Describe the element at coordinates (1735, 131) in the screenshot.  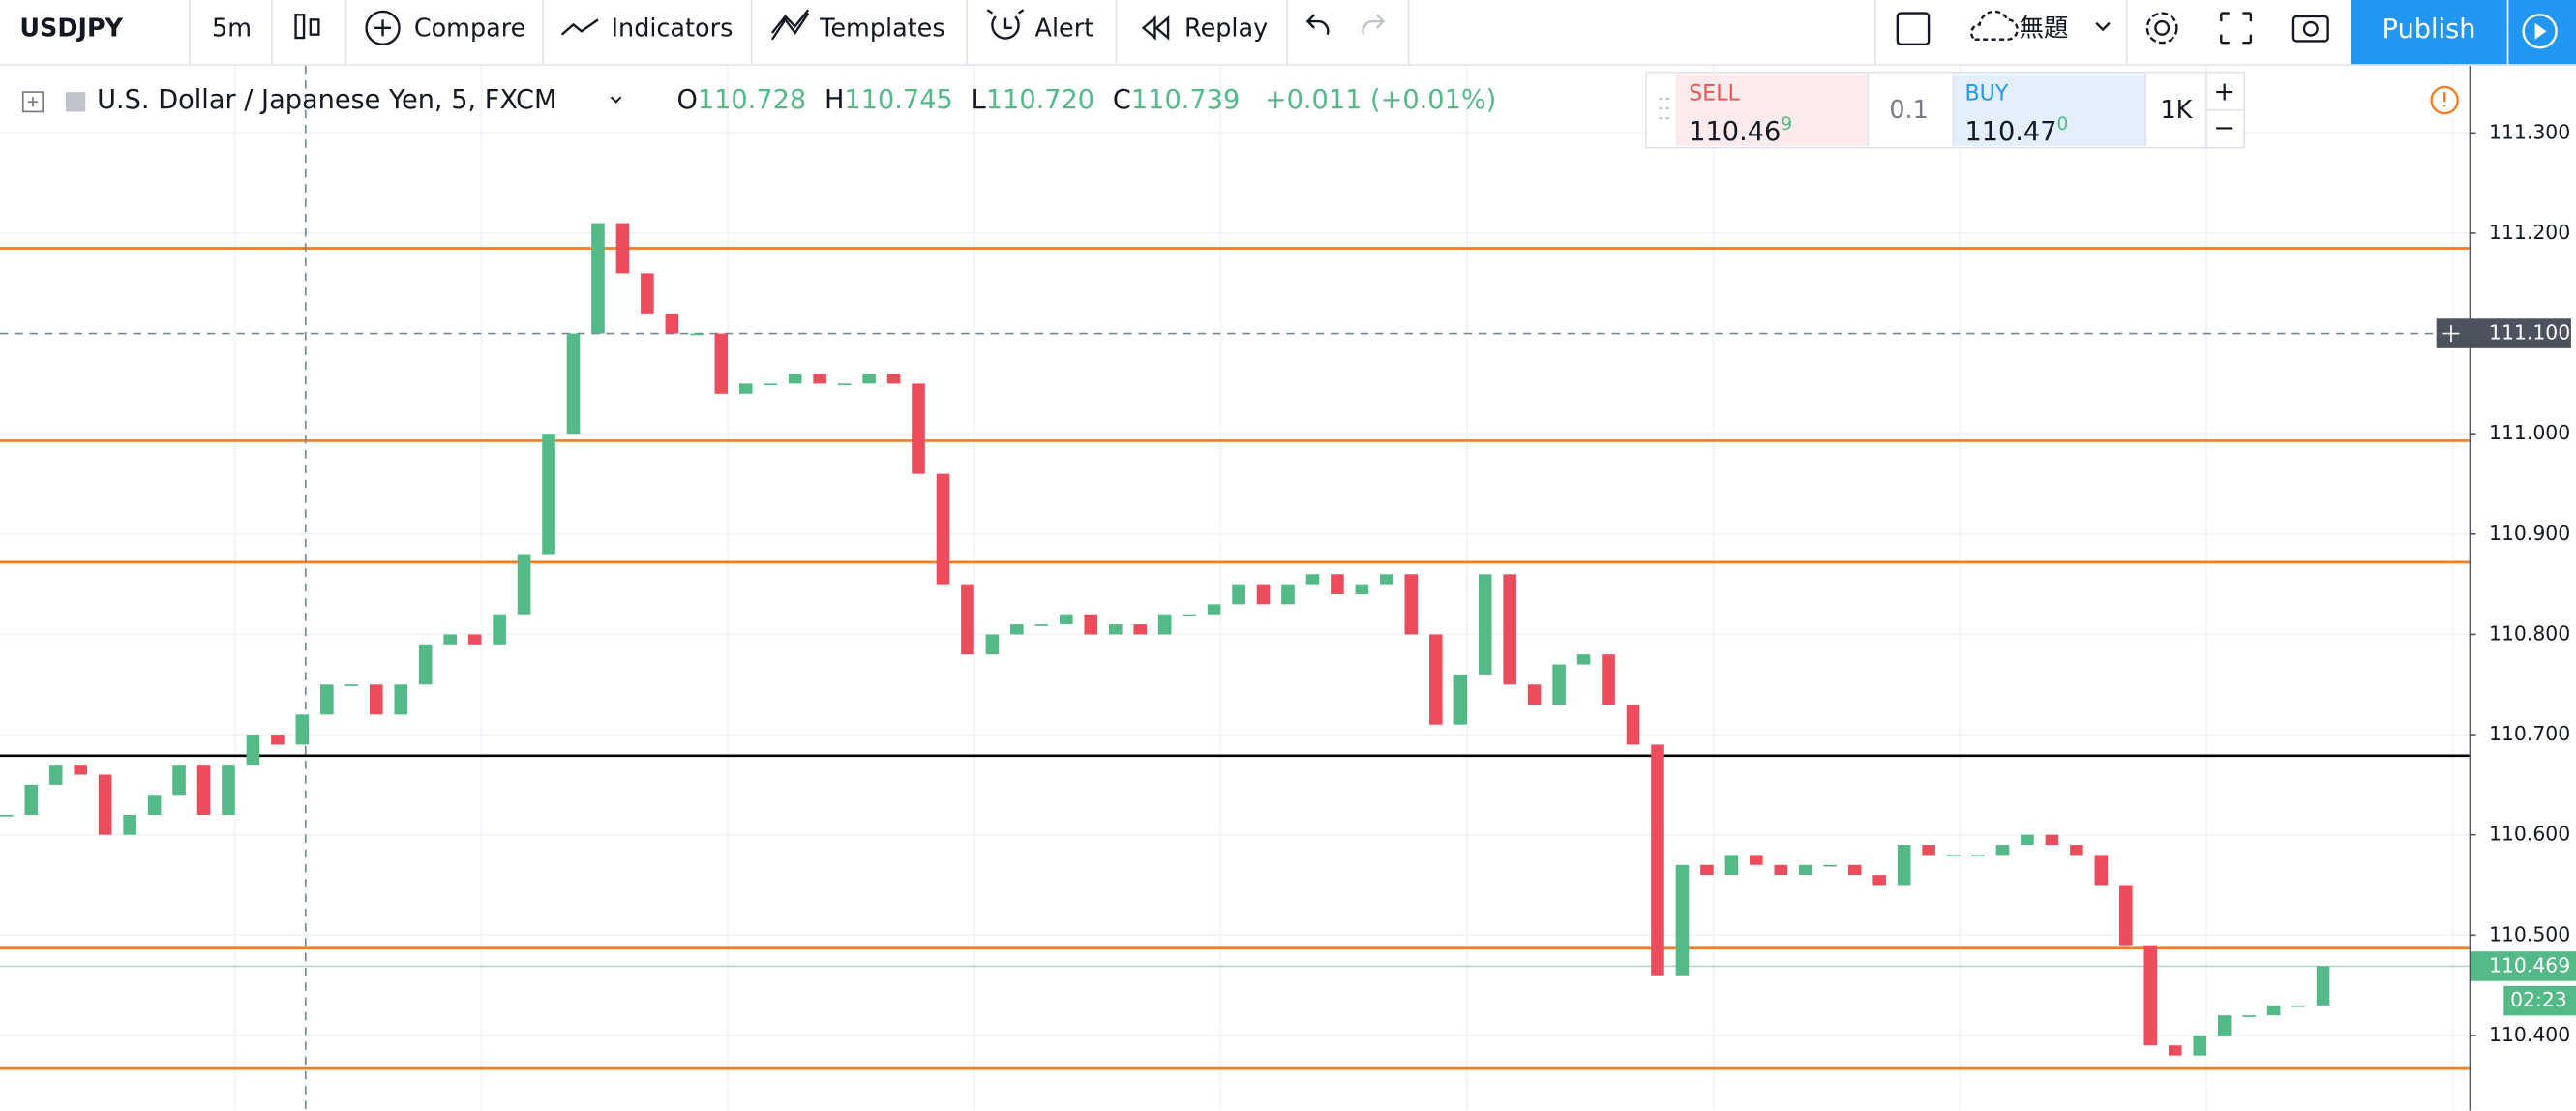
I see `sell-price-main: 110.46` at that location.